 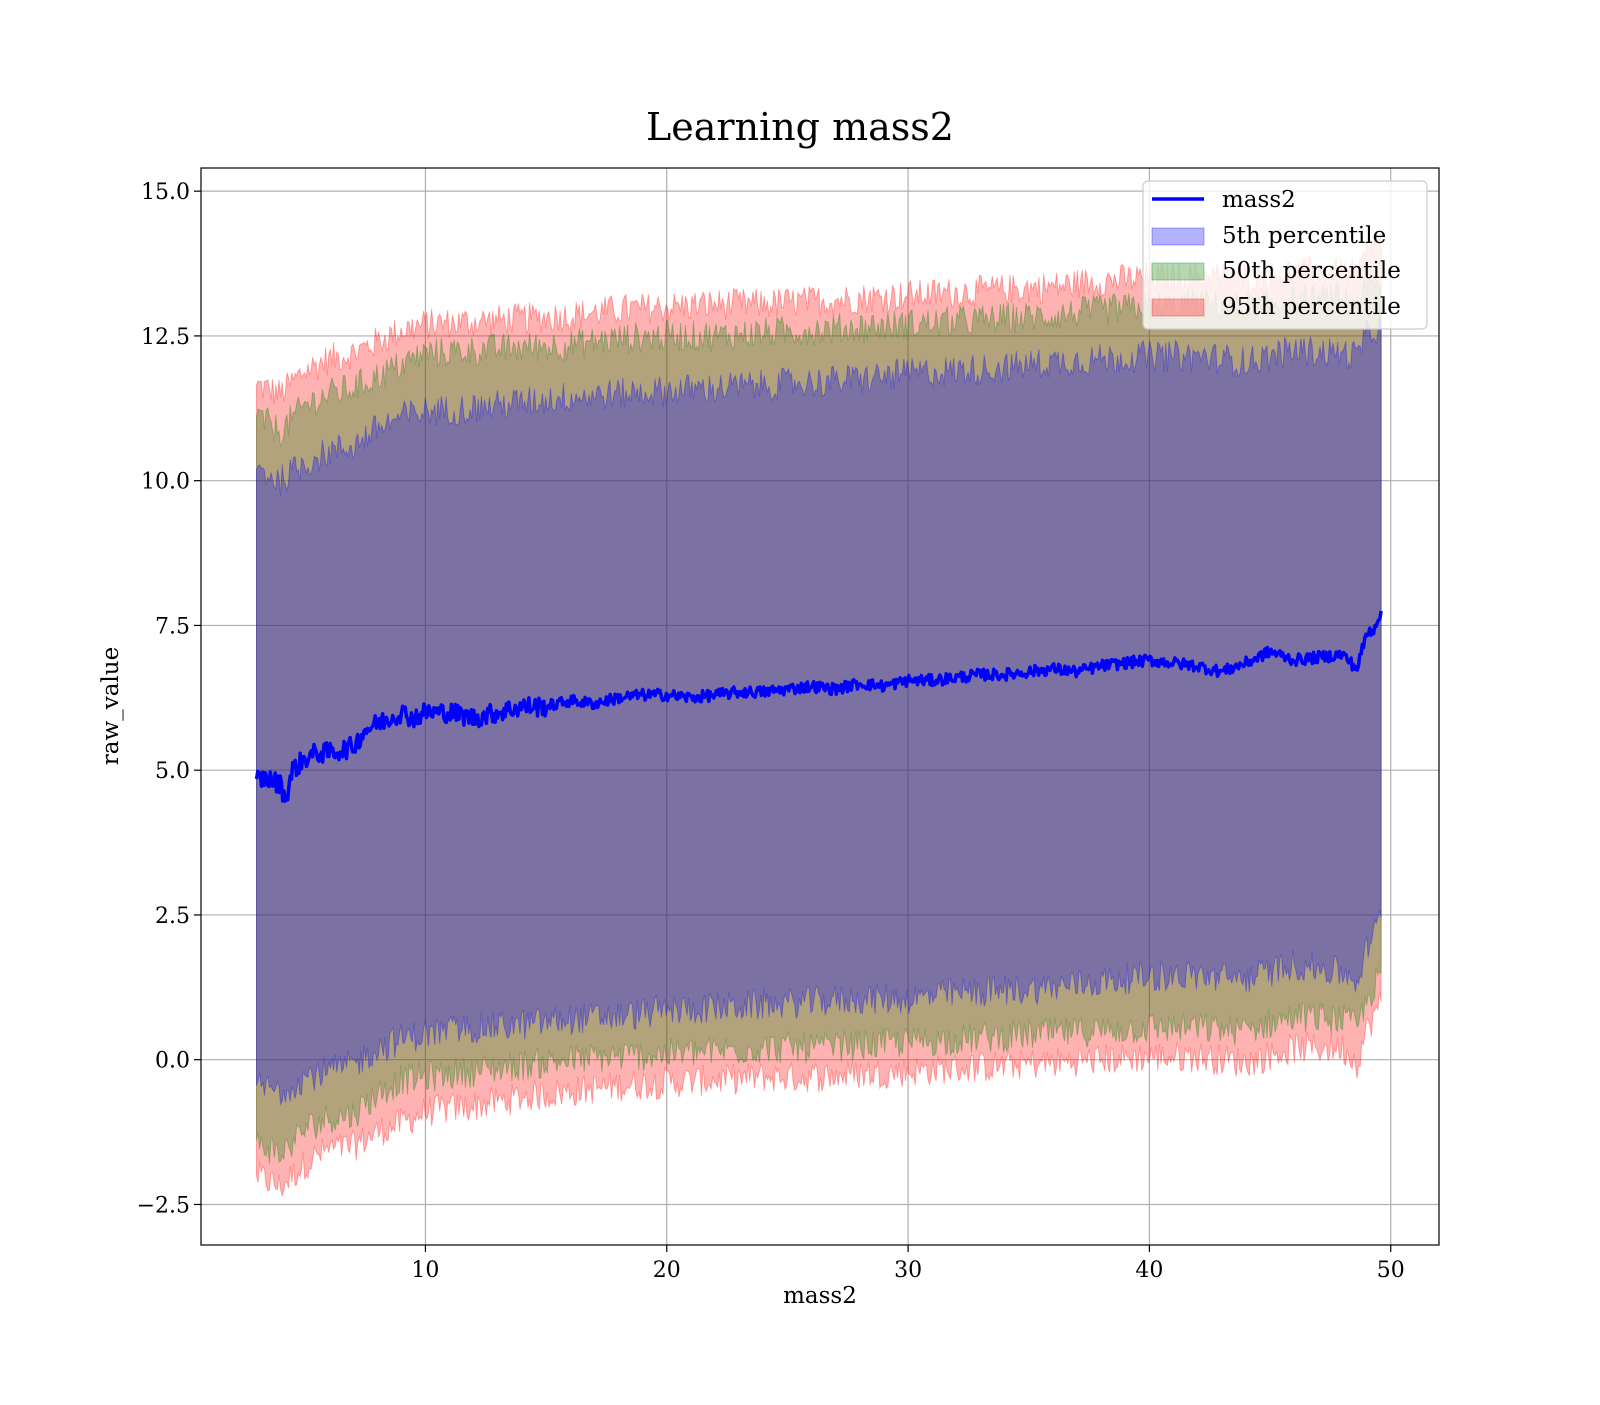 What do you see at coordinates (111, 706) in the screenshot?
I see `y-axis-label: raw_value` at bounding box center [111, 706].